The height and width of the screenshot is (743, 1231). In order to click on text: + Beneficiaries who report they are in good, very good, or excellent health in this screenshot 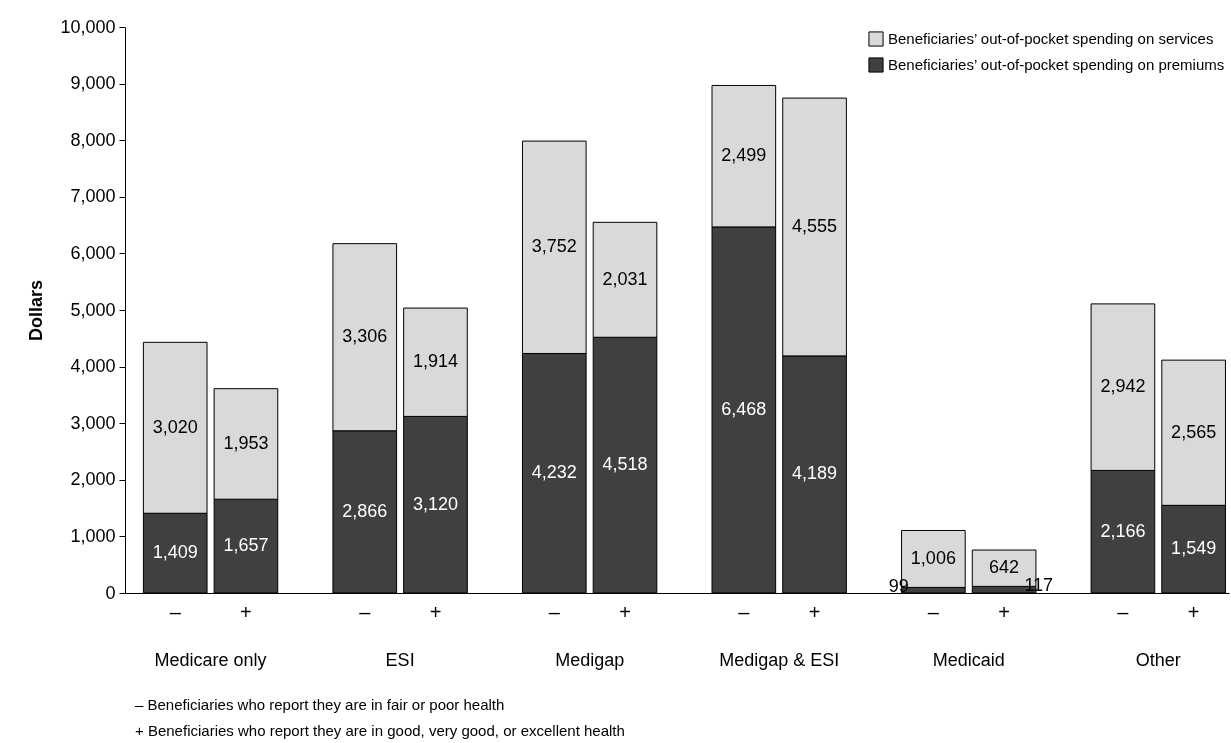, I will do `click(380, 730)`.